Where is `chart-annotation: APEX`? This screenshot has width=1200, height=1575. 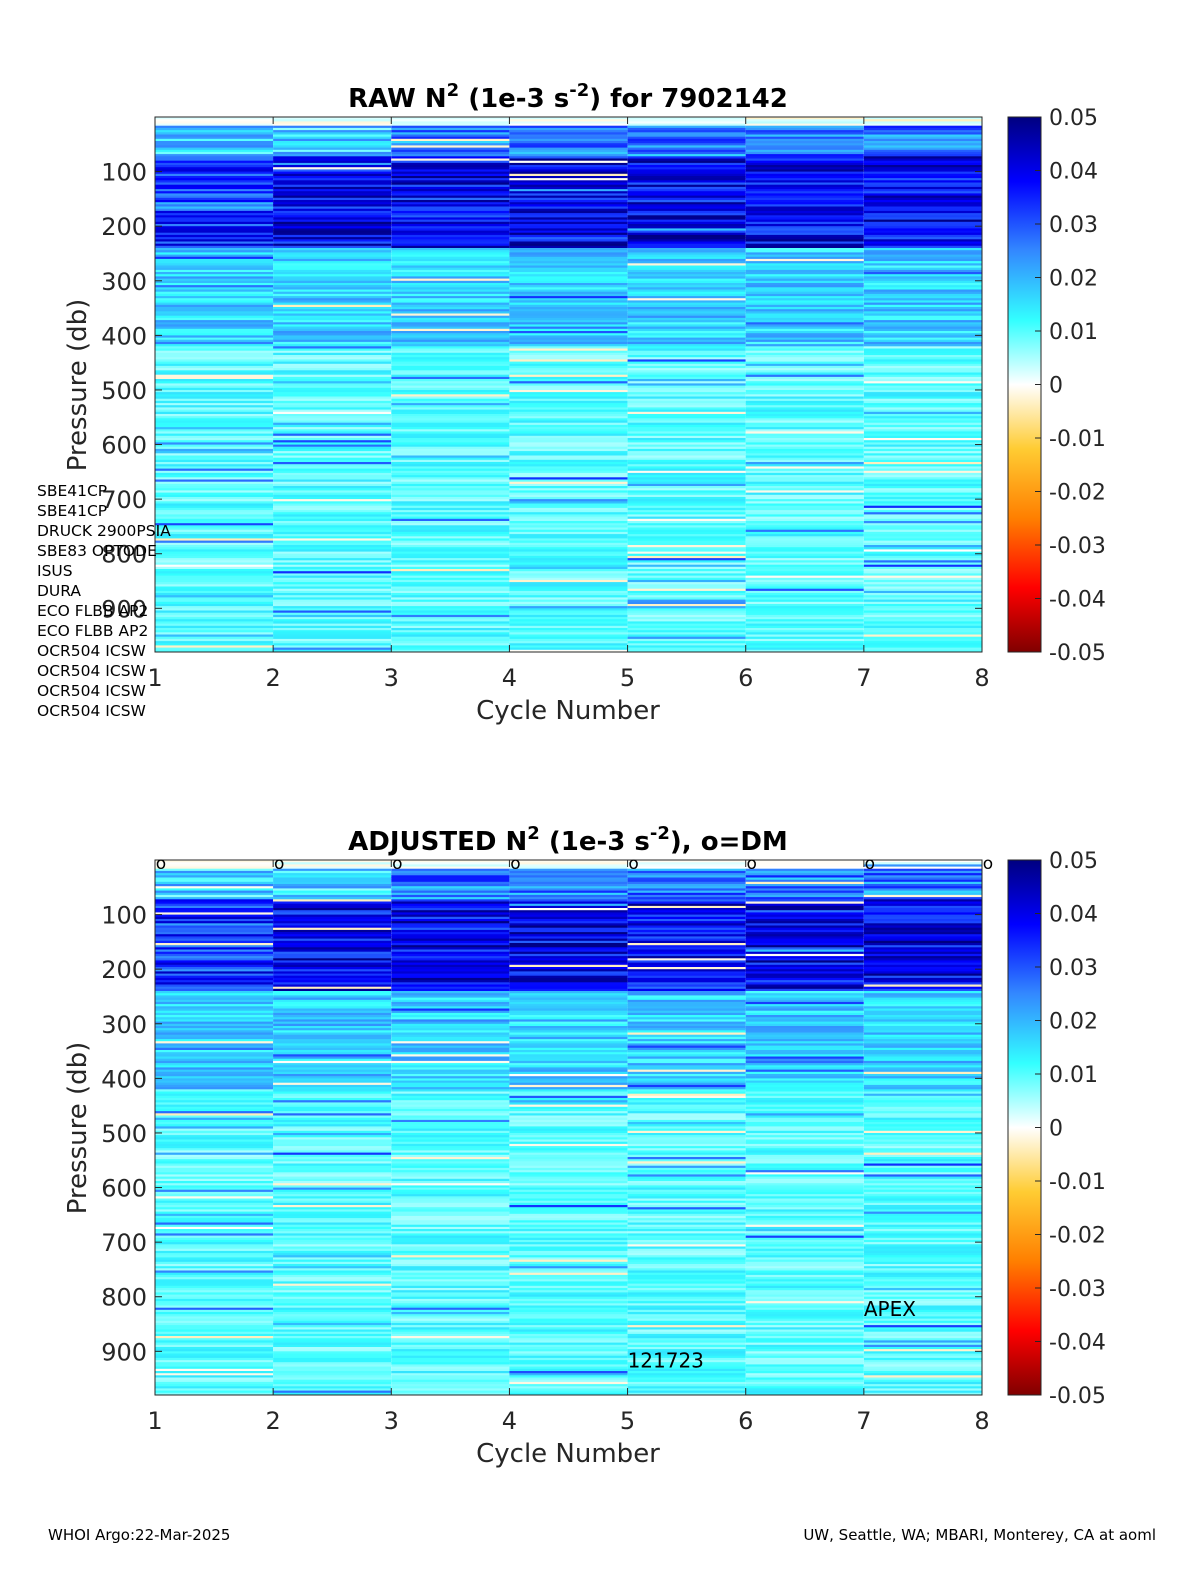
chart-annotation: APEX is located at coordinates (890, 1309).